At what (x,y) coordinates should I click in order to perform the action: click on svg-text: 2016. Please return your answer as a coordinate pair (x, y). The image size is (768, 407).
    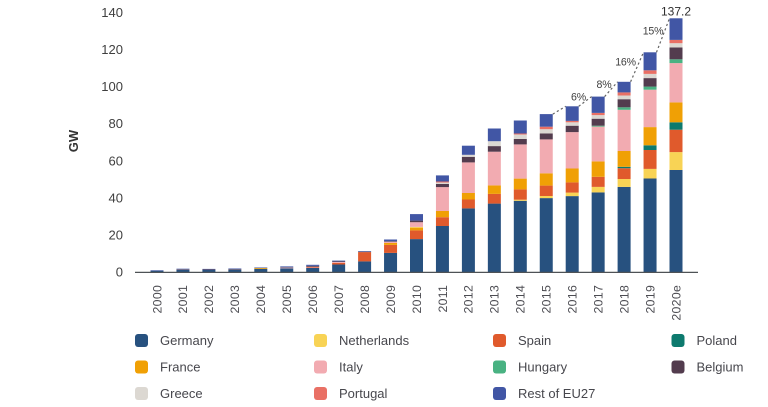
    Looking at the image, I should click on (573, 299).